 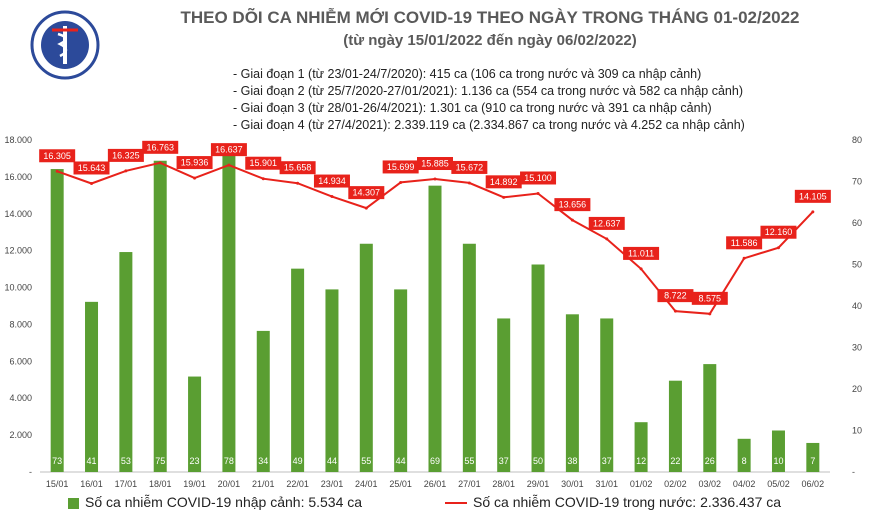 What do you see at coordinates (18, 288) in the screenshot?
I see `y-left-tick-label: 10.000` at bounding box center [18, 288].